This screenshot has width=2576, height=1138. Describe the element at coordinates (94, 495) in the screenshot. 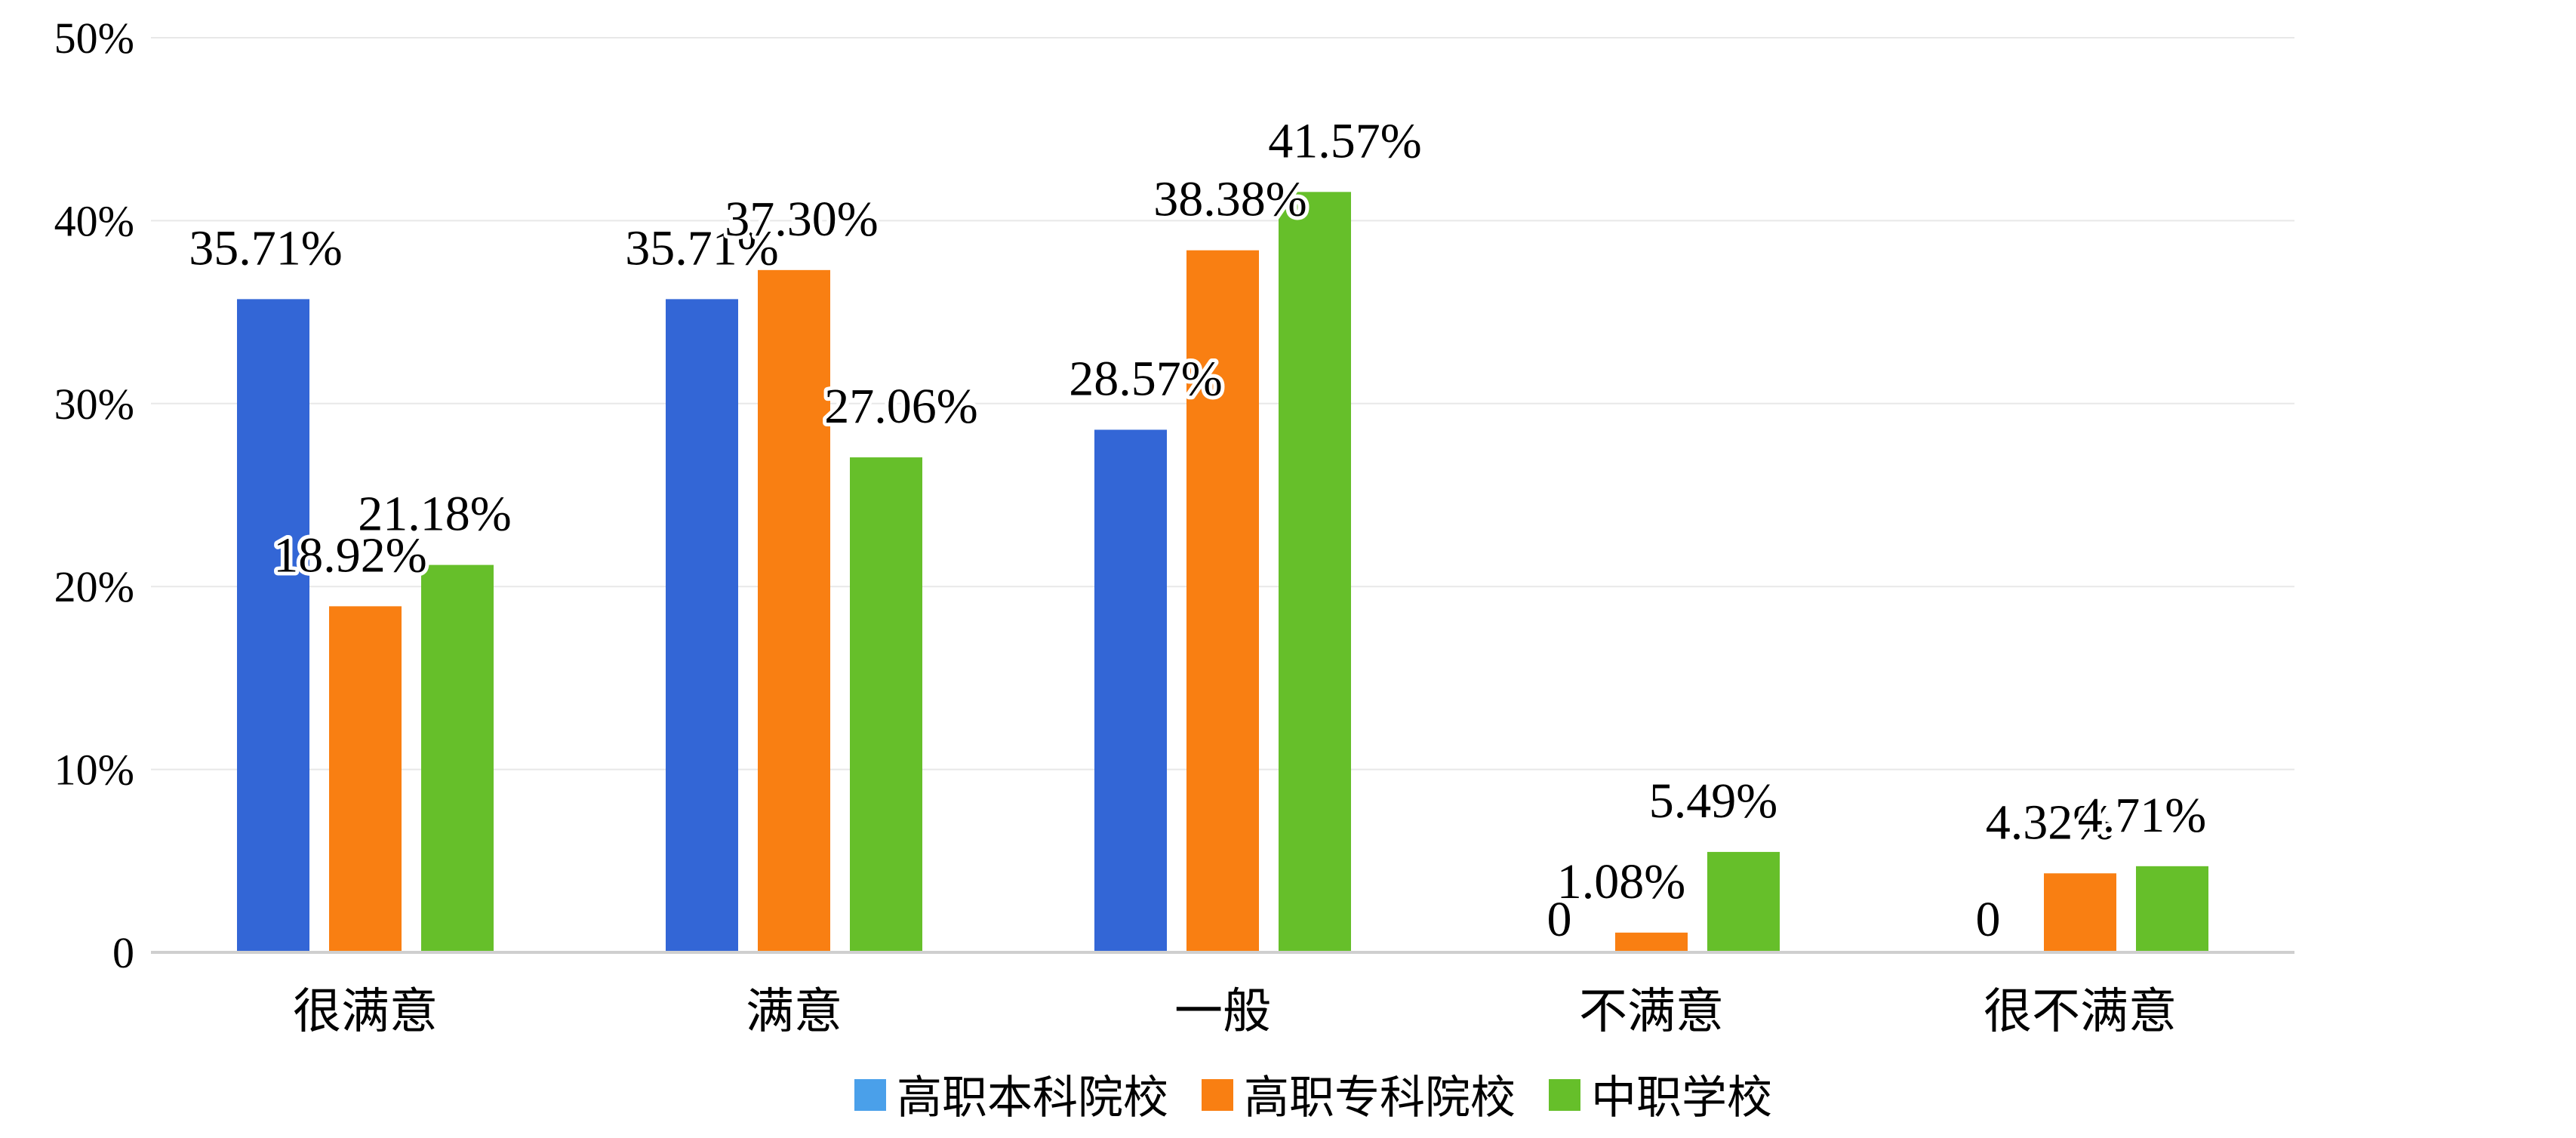

I see `y-axis-tick-labels: 0 10% 20% 30% 40% 50%` at that location.